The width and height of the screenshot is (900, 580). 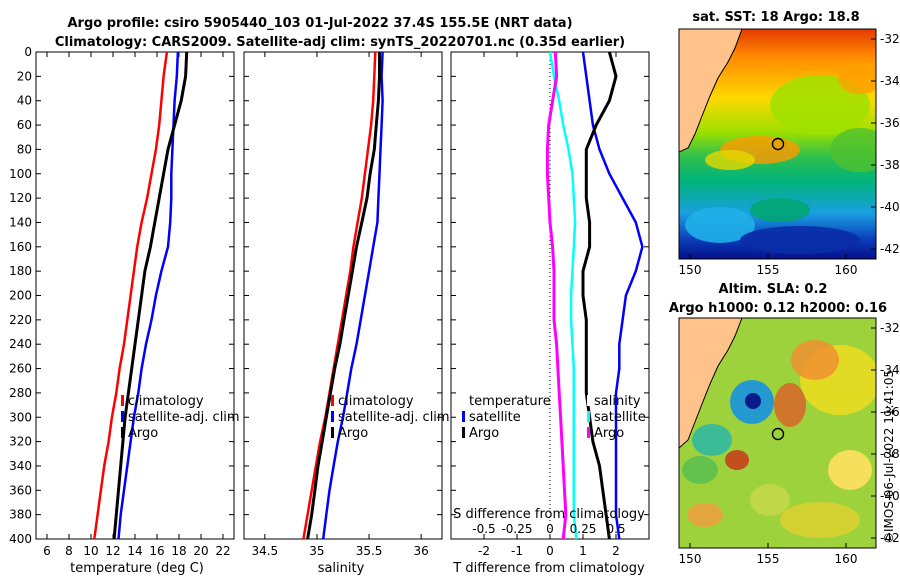 What do you see at coordinates (780, 158) in the screenshot?
I see `sst-patches` at bounding box center [780, 158].